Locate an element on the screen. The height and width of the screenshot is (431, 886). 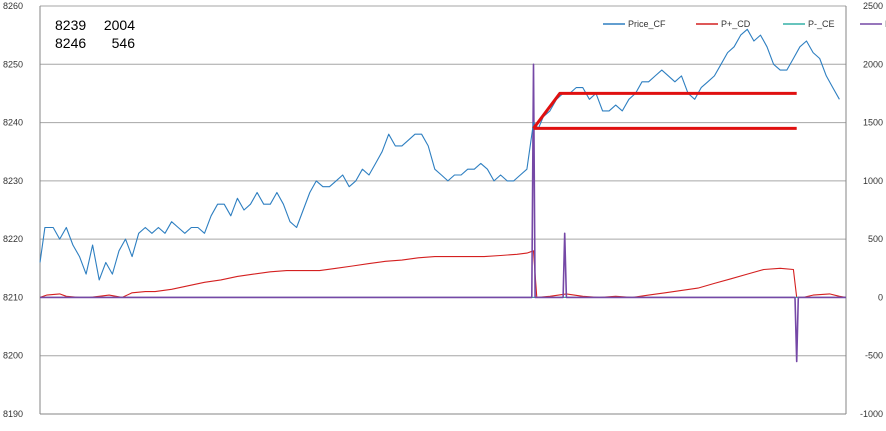
left-tick-label: 8210 is located at coordinates (13, 297).